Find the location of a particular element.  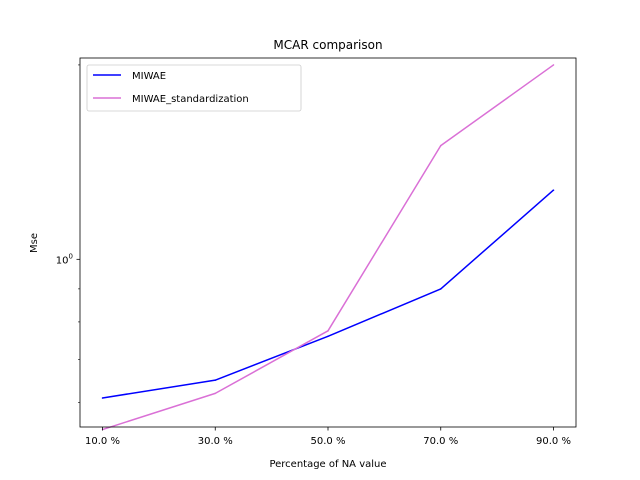

x-tick-label: 10.0 % is located at coordinates (102, 441).